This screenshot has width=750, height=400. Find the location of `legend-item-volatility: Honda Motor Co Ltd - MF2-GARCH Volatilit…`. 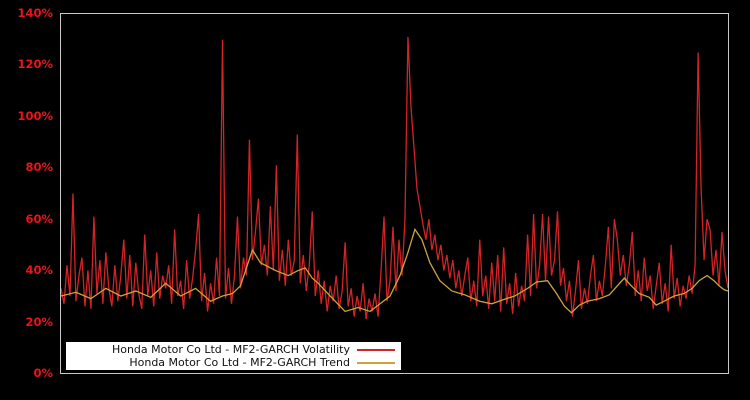

legend-item-volatility: Honda Motor Co Ltd - MF2-GARCH Volatilit… is located at coordinates (233, 349).